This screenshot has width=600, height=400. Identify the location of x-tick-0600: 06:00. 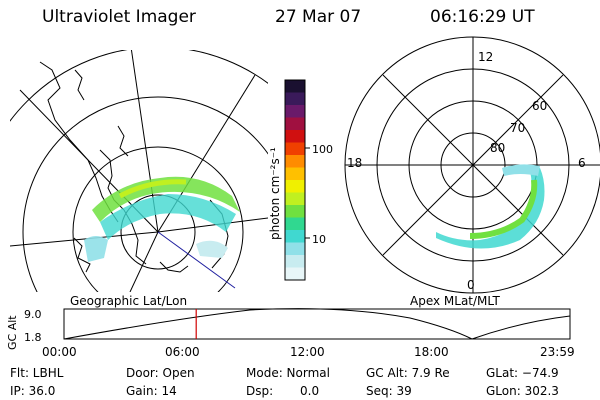
(182, 352).